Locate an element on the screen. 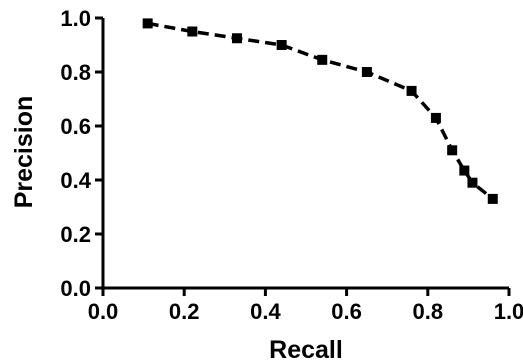 The image size is (523, 363). y-tick-label: 0.2 is located at coordinates (75, 234).